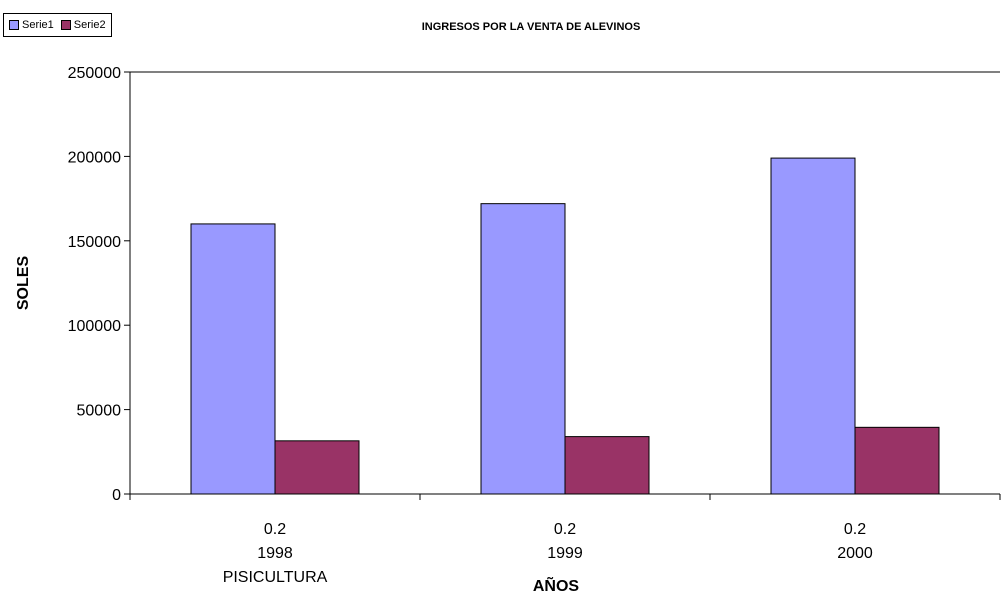 The width and height of the screenshot is (1002, 595). Describe the element at coordinates (813, 326) in the screenshot. I see `bar-serie1-2000` at that location.